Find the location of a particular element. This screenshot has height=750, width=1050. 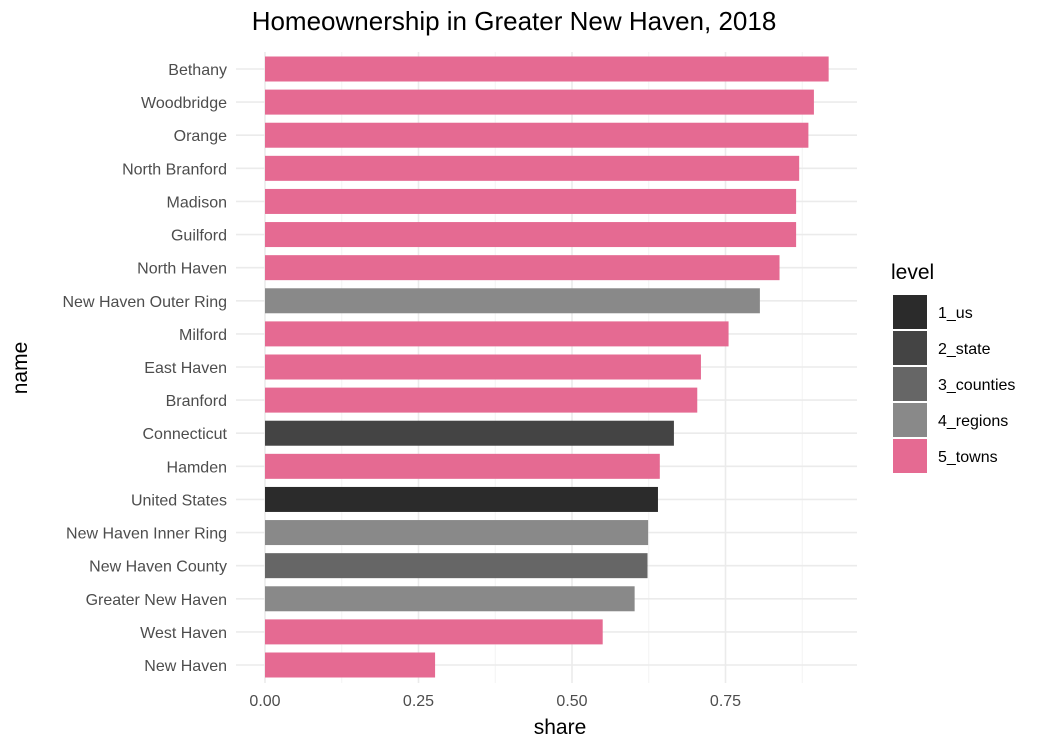

legend-label: 1_us is located at coordinates (955, 313).